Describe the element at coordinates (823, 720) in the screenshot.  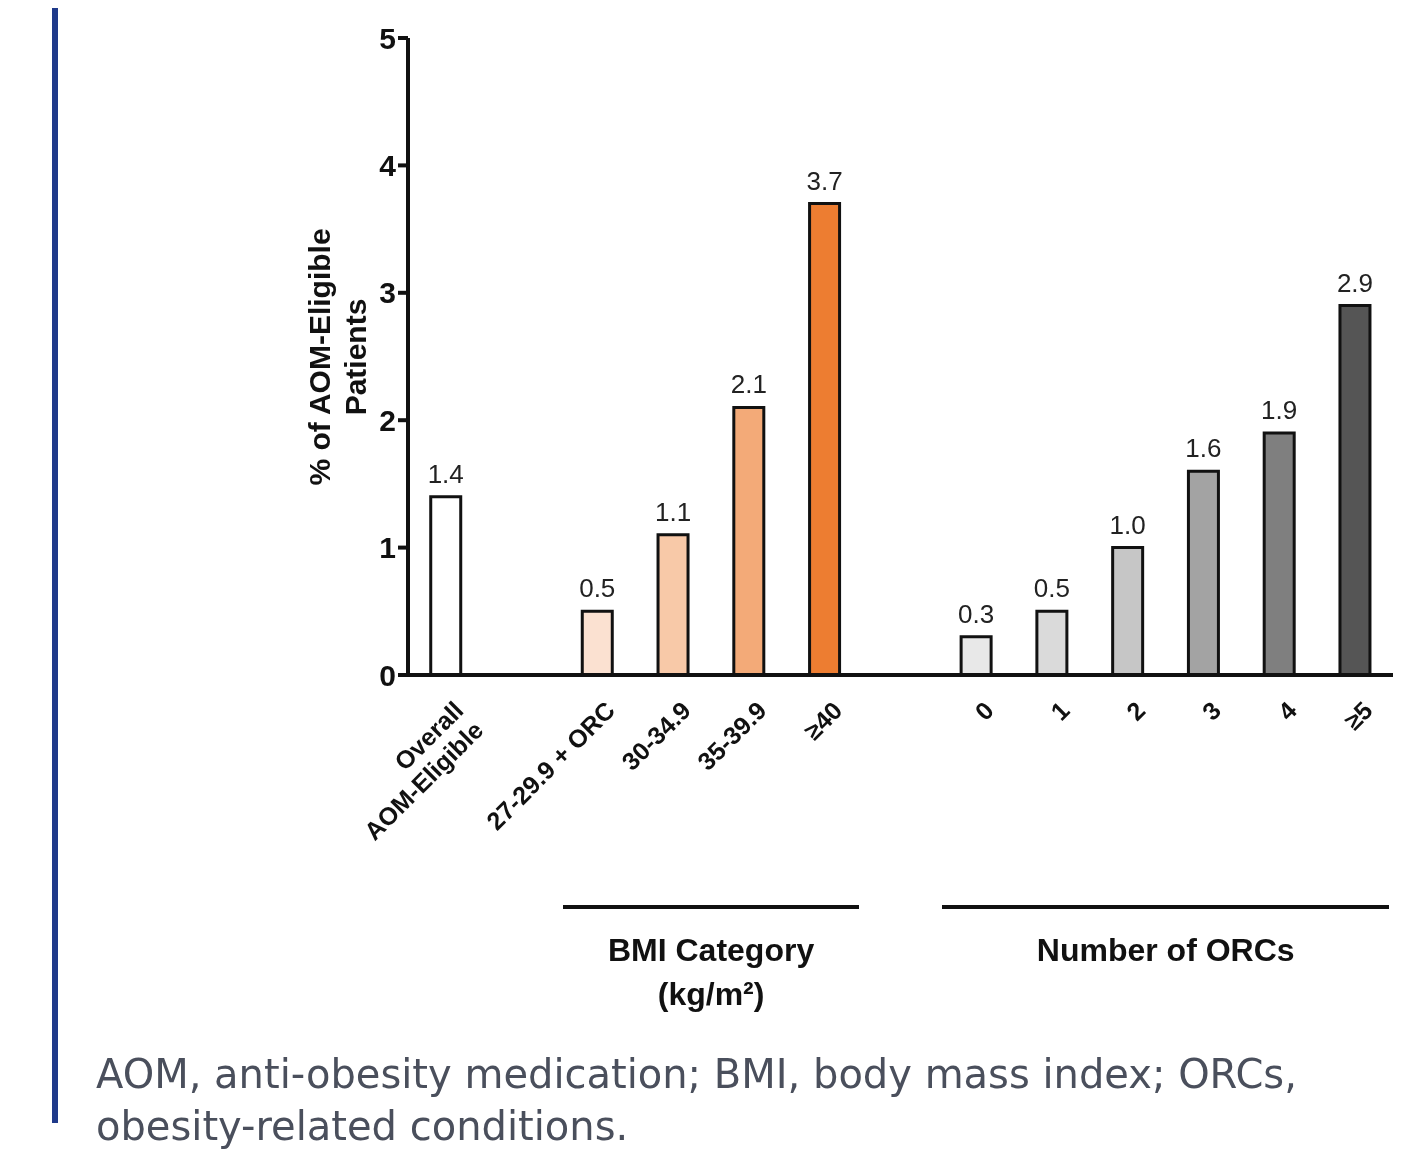
I see `x-tick-label: ≥40` at that location.